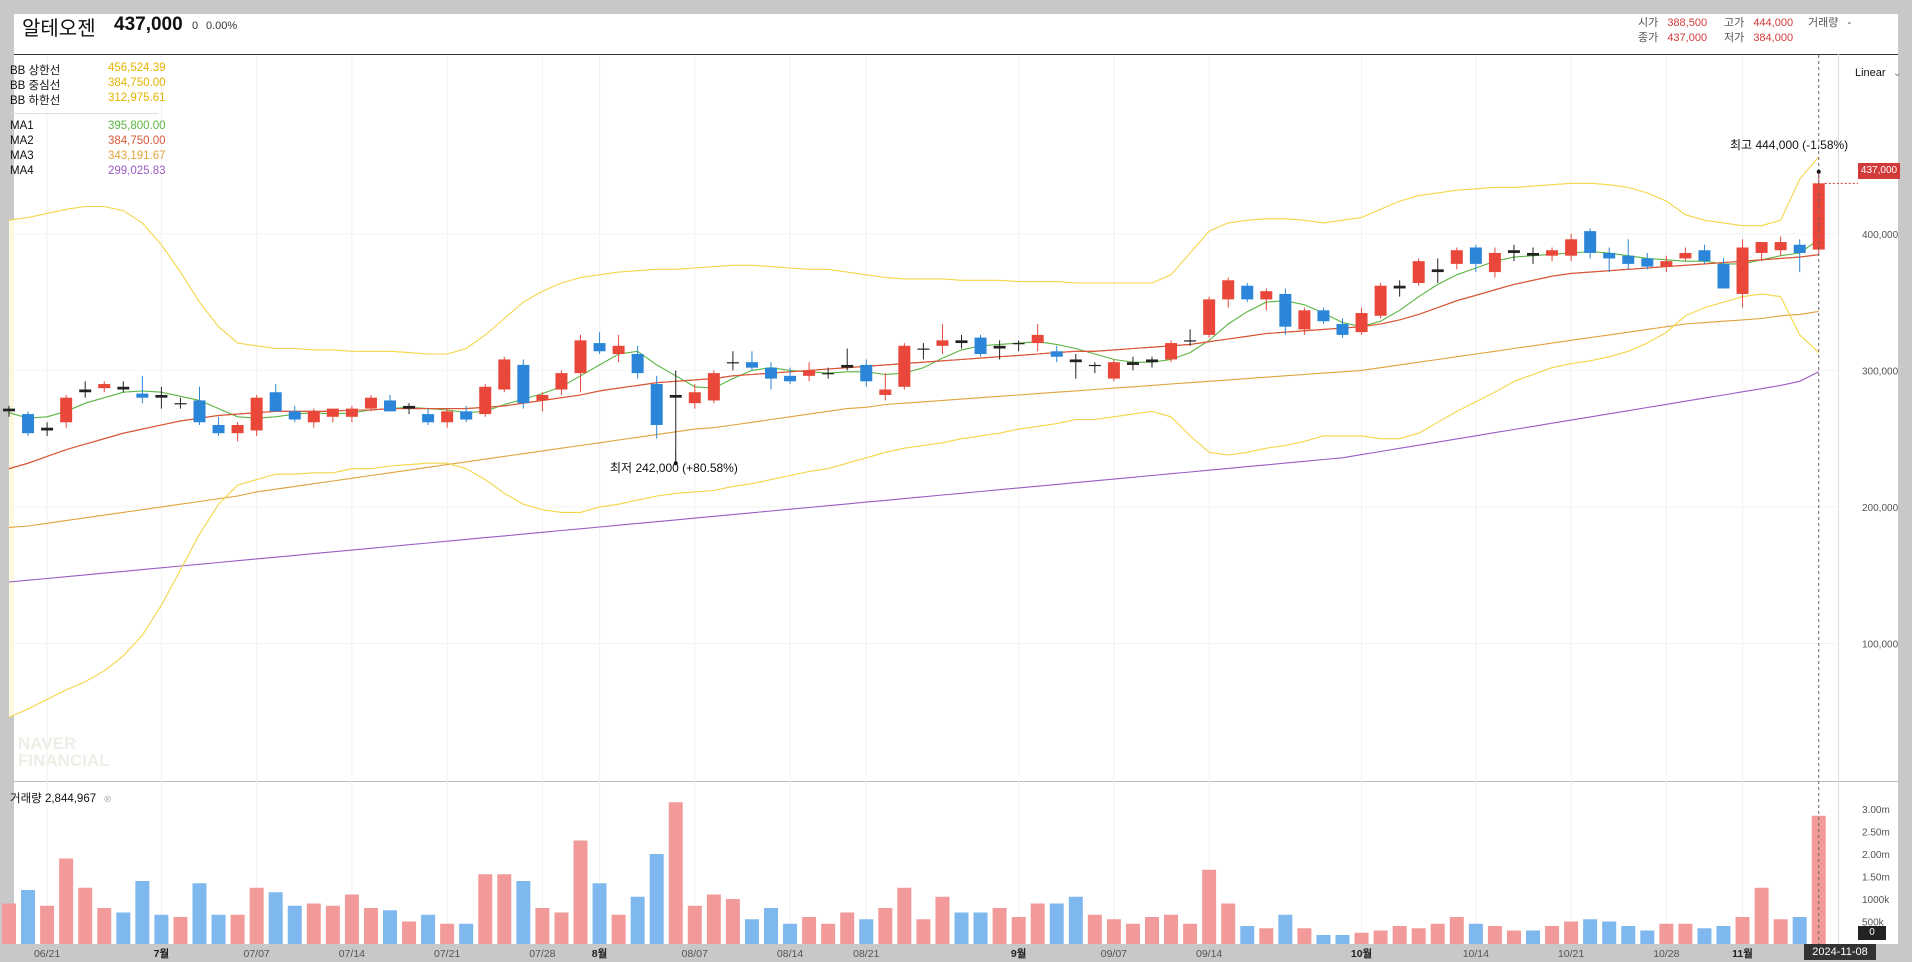 The image size is (1912, 962). What do you see at coordinates (1648, 38) in the screenshot?
I see `close-label: 종가` at bounding box center [1648, 38].